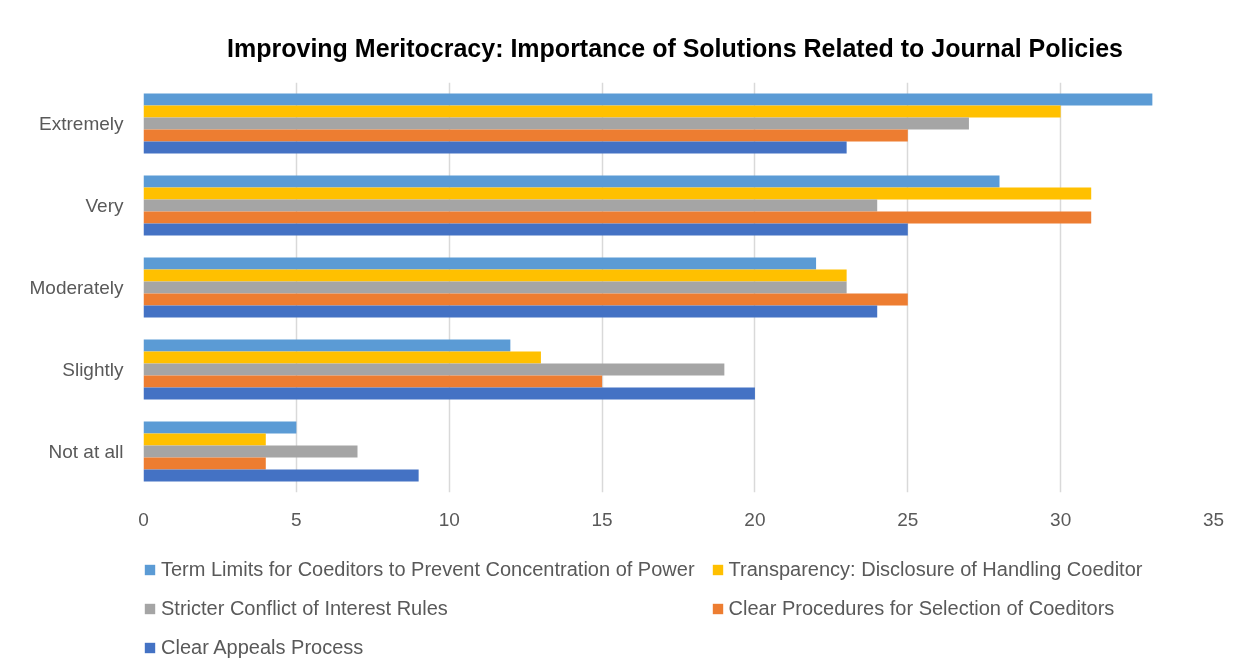  What do you see at coordinates (262, 647) in the screenshot?
I see `legend-label: Clear Appeals Process` at bounding box center [262, 647].